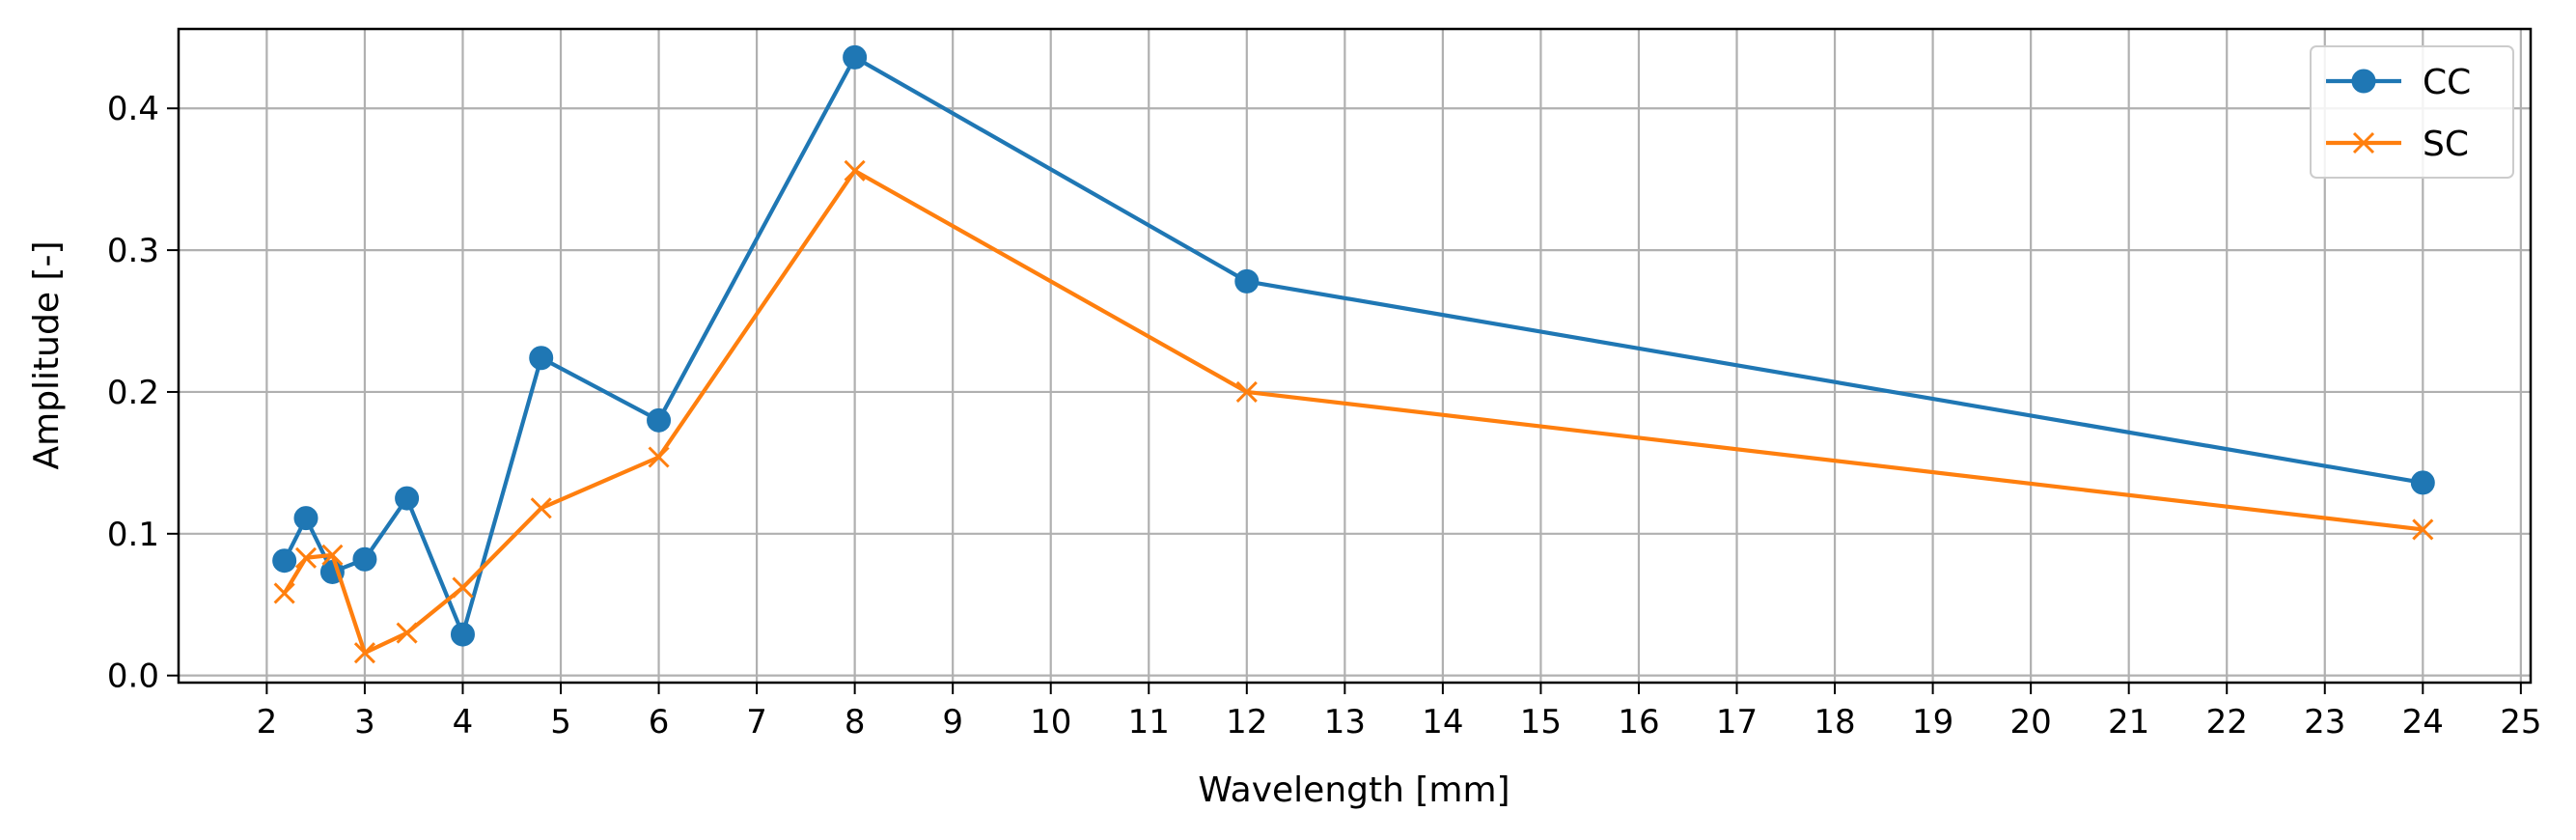 The height and width of the screenshot is (840, 2576). I want to click on y-tick-label: 0.4, so click(133, 109).